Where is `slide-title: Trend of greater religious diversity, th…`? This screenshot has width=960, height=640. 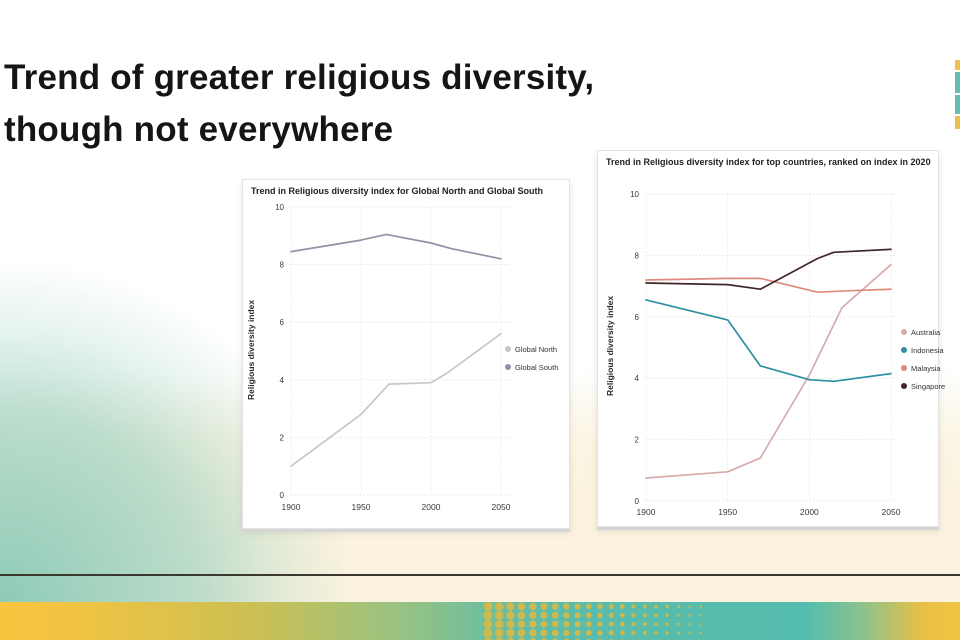
slide-title: Trend of greater religious diversity, th… is located at coordinates (299, 104).